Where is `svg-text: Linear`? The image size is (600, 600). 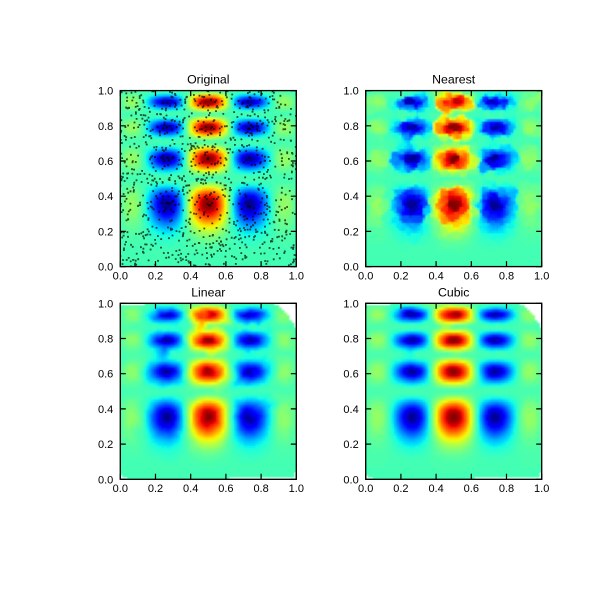
svg-text: Linear is located at coordinates (208, 292).